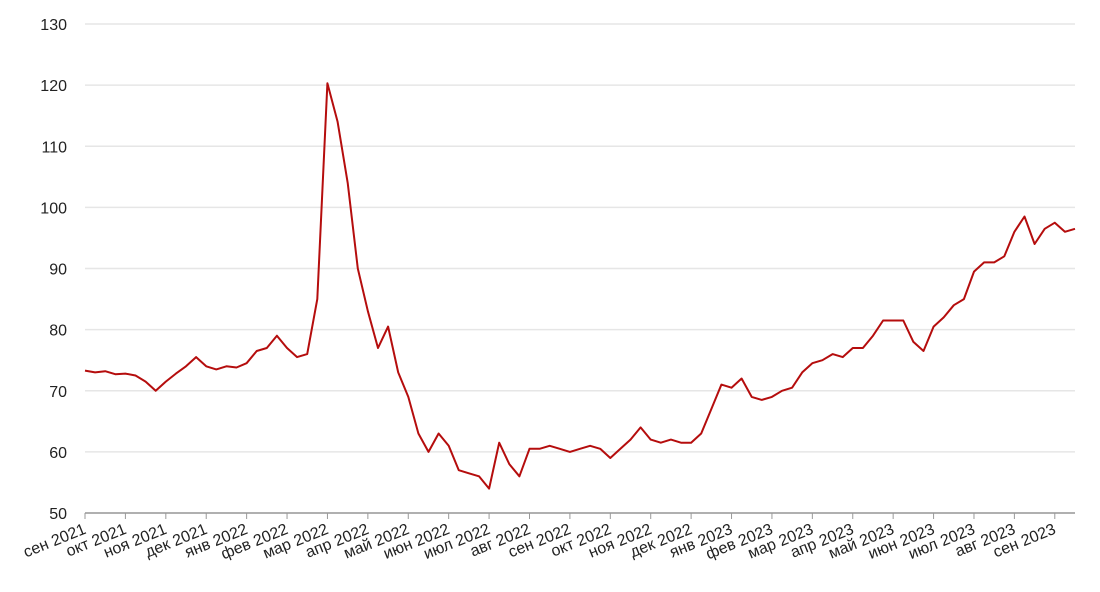  What do you see at coordinates (58, 453) in the screenshot?
I see `y-tick-label: 60` at bounding box center [58, 453].